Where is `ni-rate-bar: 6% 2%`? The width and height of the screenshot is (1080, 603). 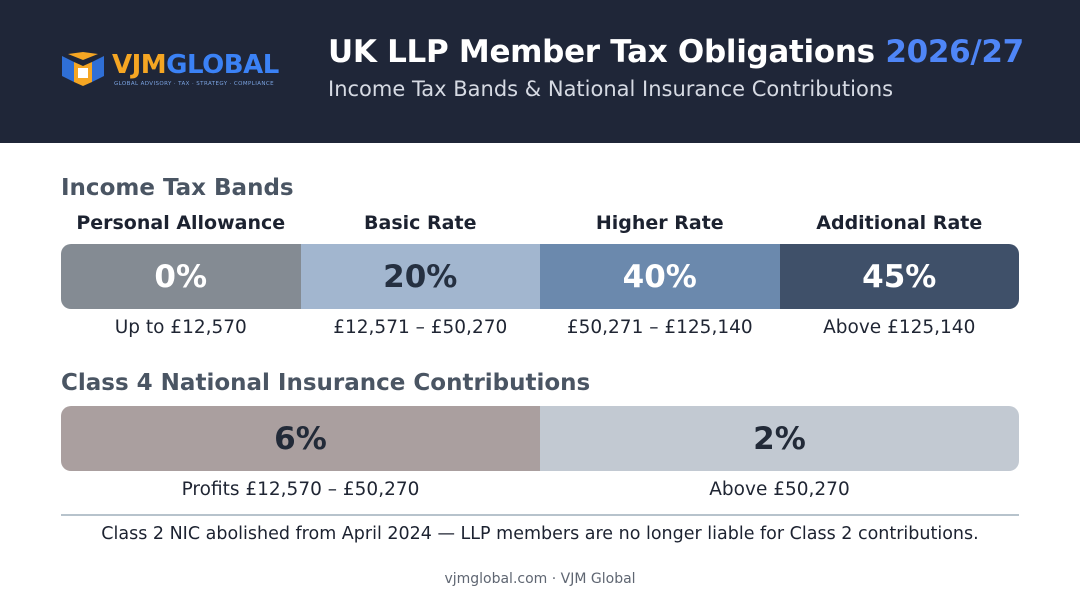 ni-rate-bar: 6% 2% is located at coordinates (540, 438).